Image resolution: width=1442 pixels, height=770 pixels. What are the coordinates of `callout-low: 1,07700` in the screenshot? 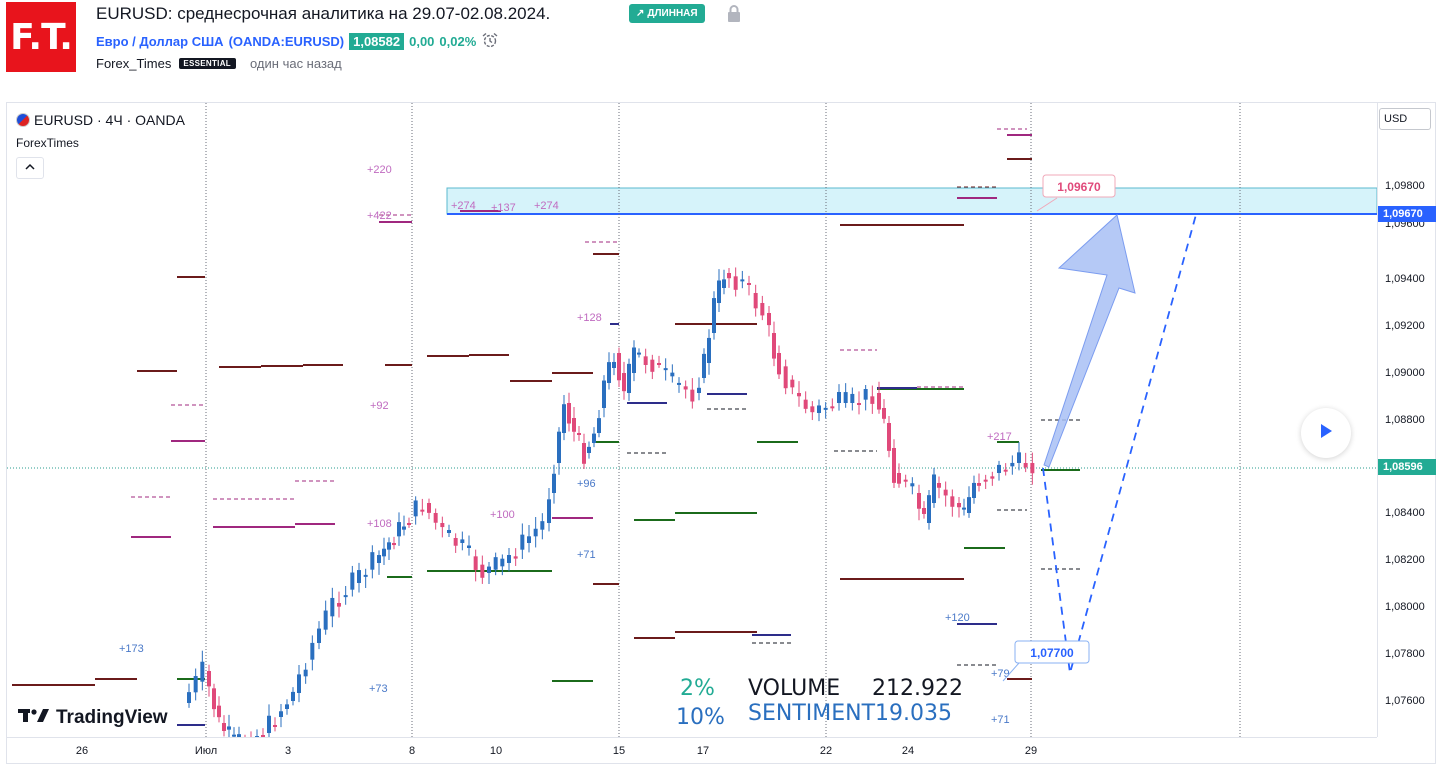 It's located at (1046, 661).